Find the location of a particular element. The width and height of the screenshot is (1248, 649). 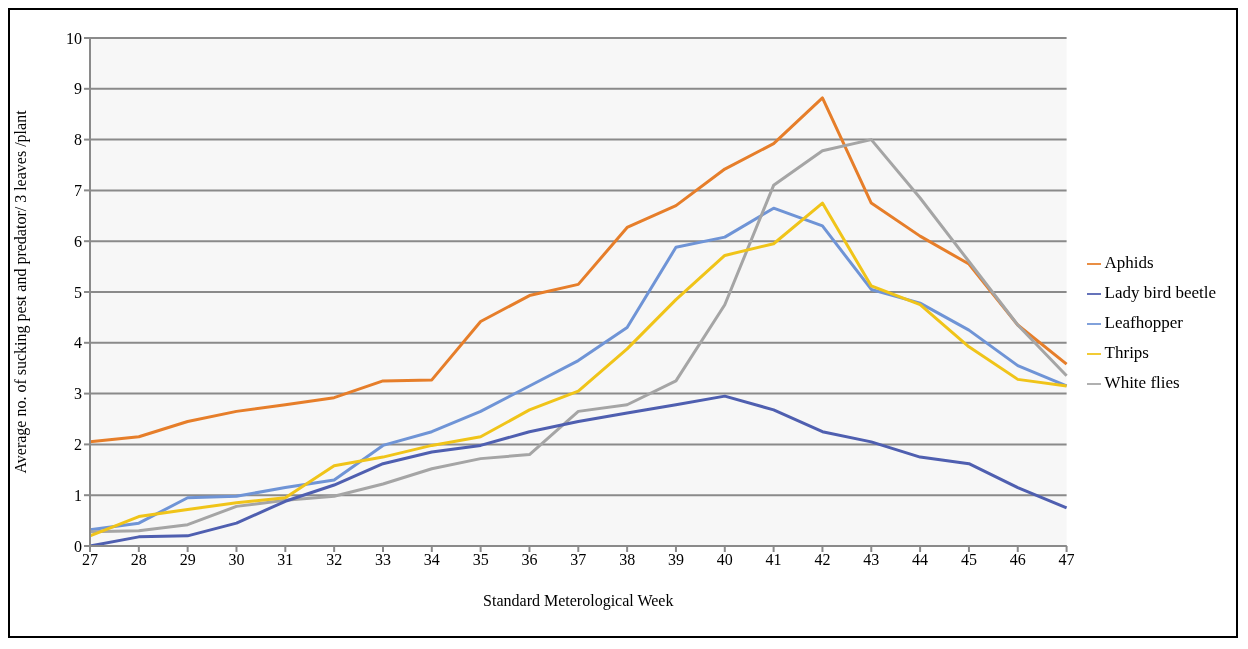

x-tick-label: 45 is located at coordinates (968, 560).